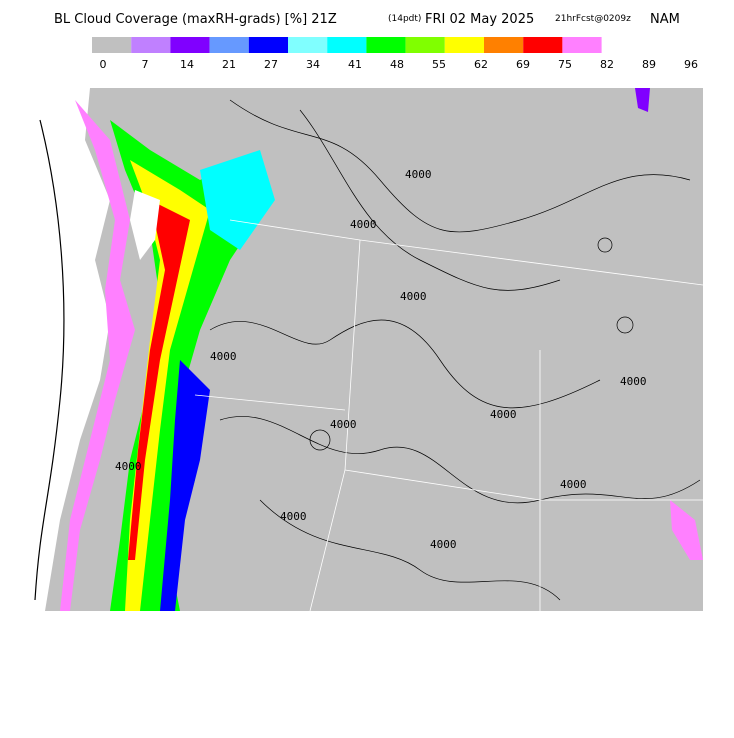  What do you see at coordinates (404, 19) in the screenshot?
I see `local-time: (14pdt)` at bounding box center [404, 19].